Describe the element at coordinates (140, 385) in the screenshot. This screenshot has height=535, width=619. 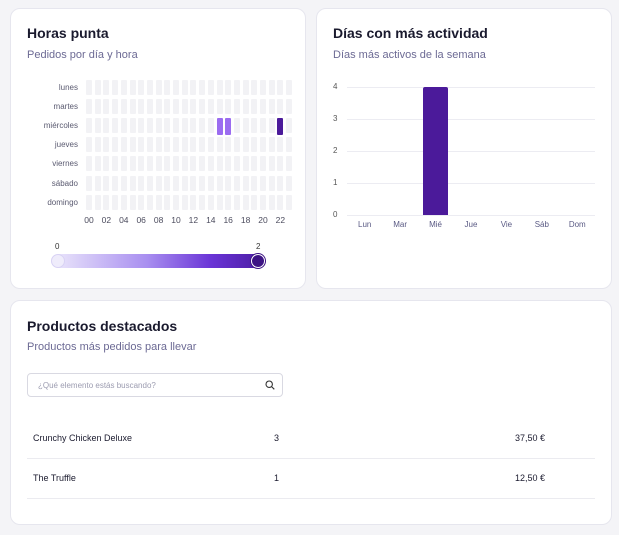
I see `product-search-input` at that location.